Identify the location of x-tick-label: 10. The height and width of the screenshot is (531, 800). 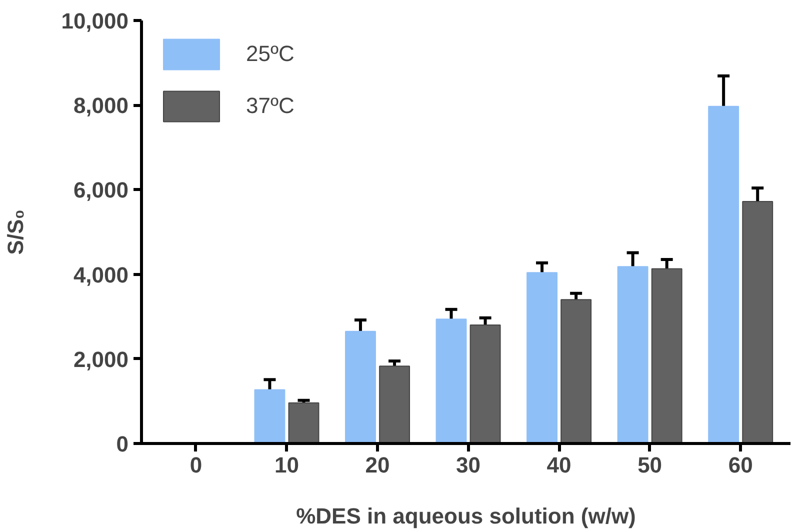
(286, 465).